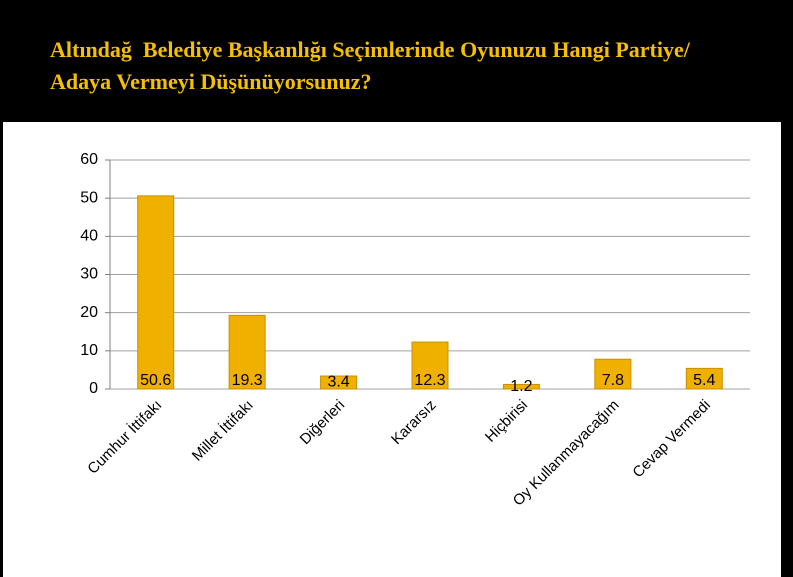 This screenshot has width=793, height=577. Describe the element at coordinates (155, 380) in the screenshot. I see `value-label: 50.6` at that location.